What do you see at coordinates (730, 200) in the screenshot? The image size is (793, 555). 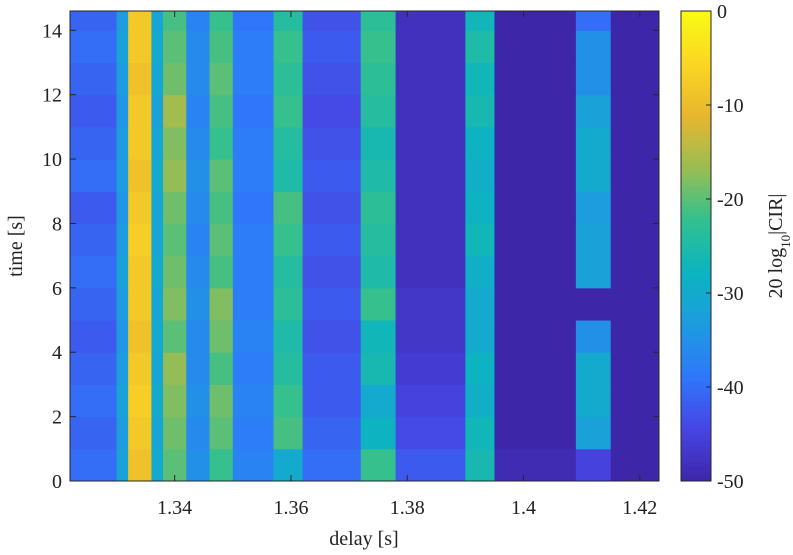 I see `colorbar-tick-label: -20` at bounding box center [730, 200].